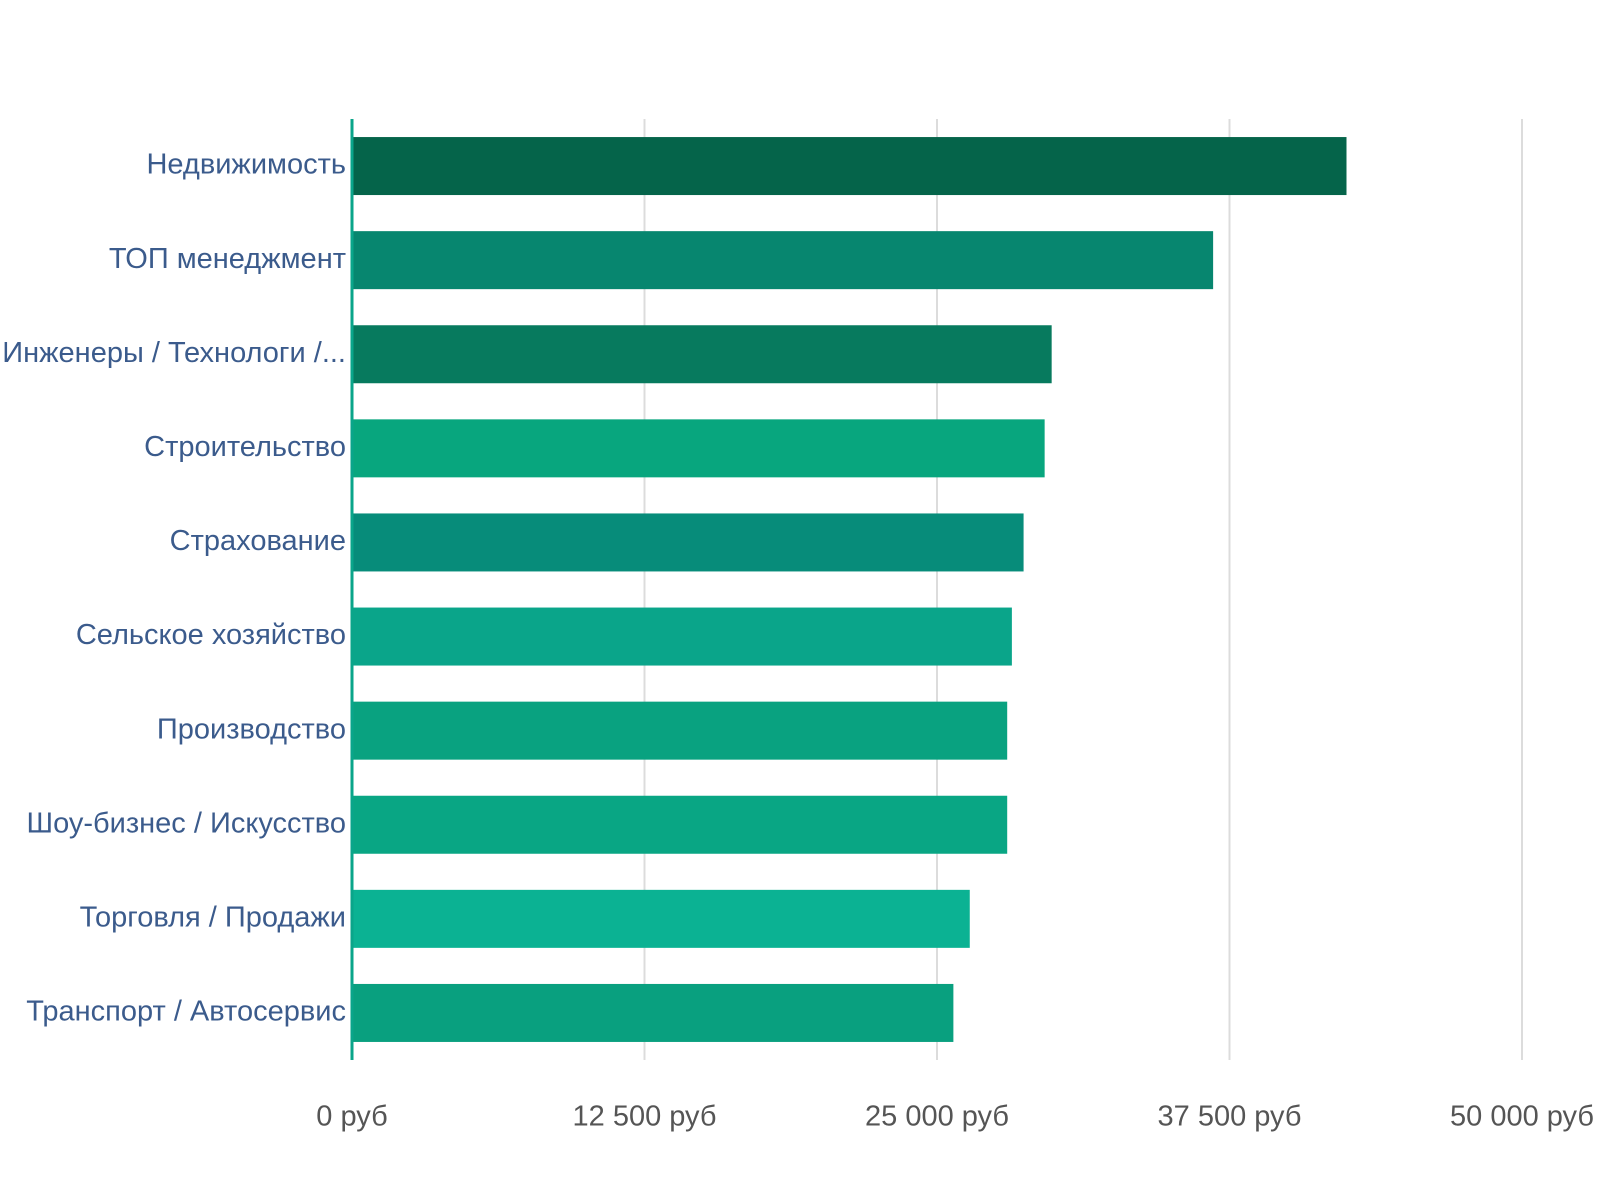 Image resolution: width=1600 pixels, height=1200 pixels. I want to click on x-tick-label: 25 000 руб, so click(937, 1117).